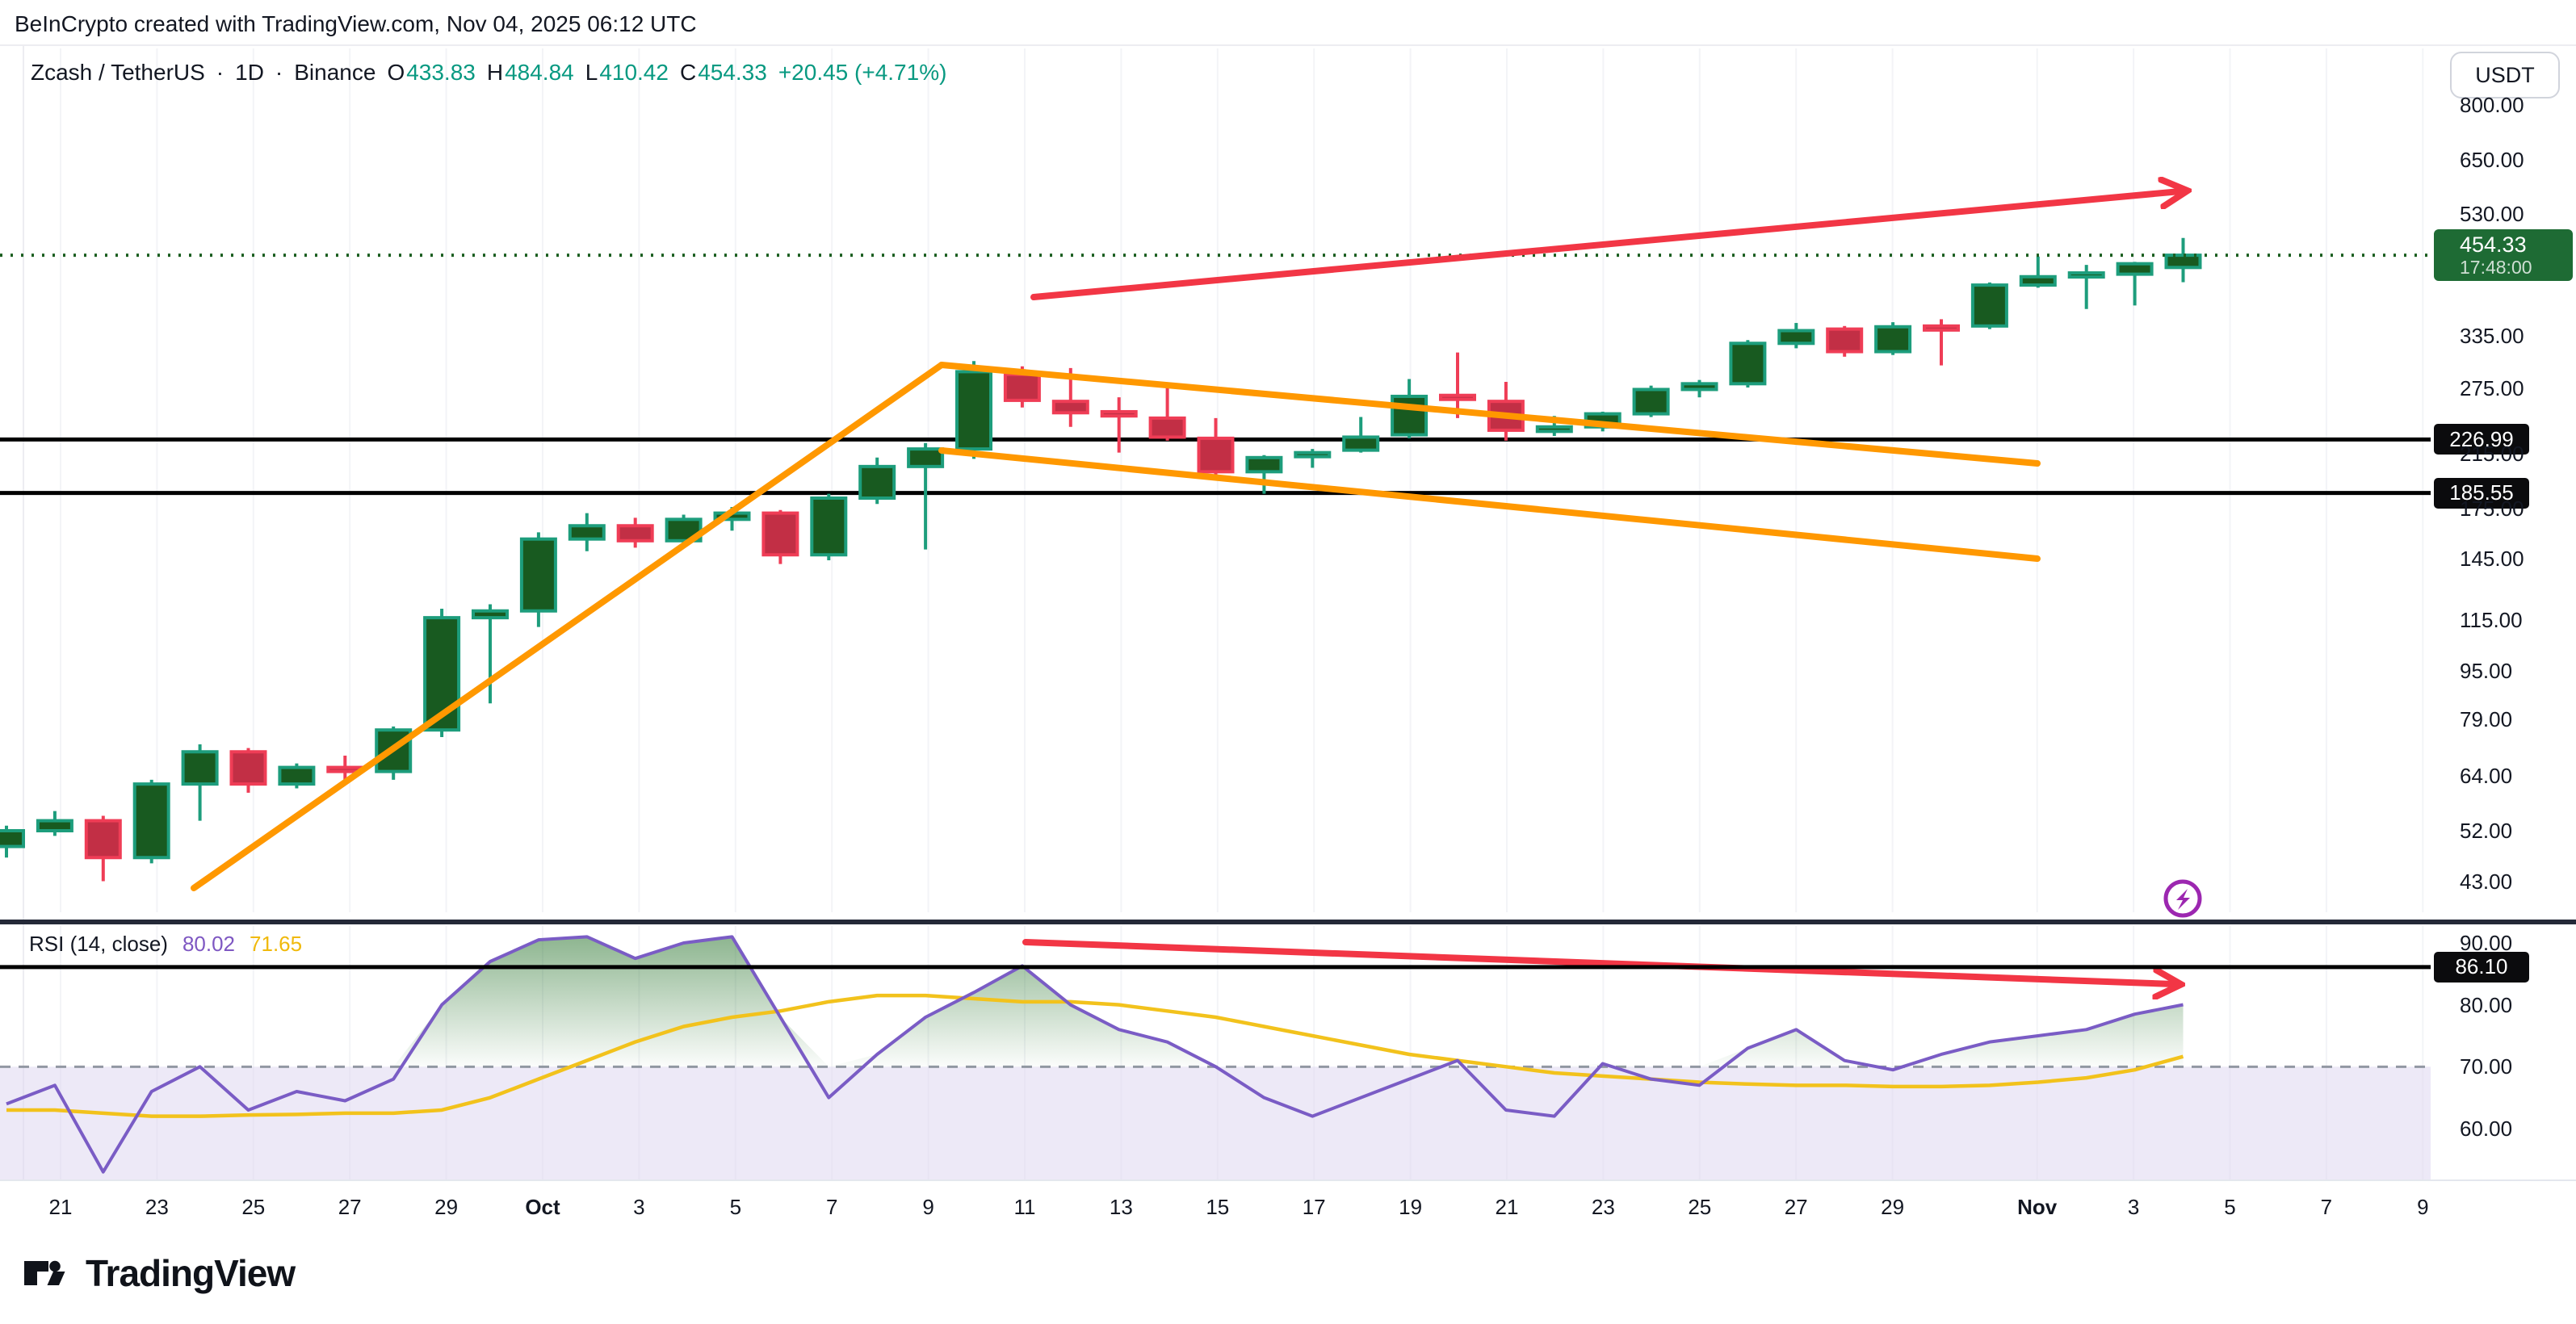  I want to click on date-label-nov: Nov, so click(2037, 1207).